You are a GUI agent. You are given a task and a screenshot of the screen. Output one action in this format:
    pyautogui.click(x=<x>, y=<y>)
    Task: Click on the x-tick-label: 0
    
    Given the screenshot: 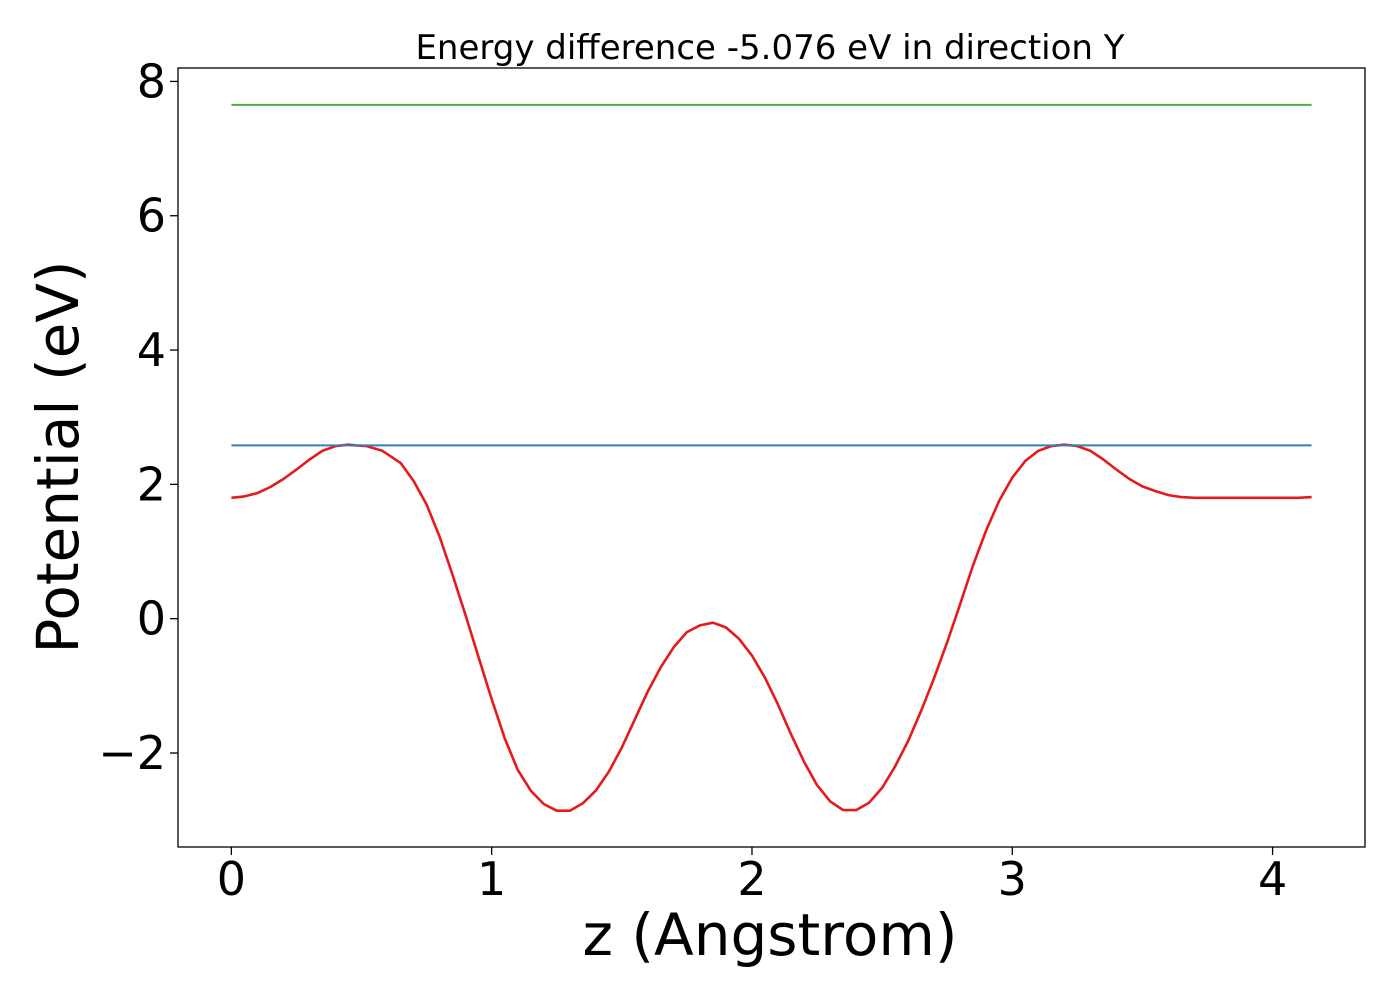 What is the action you would take?
    pyautogui.click(x=231, y=879)
    